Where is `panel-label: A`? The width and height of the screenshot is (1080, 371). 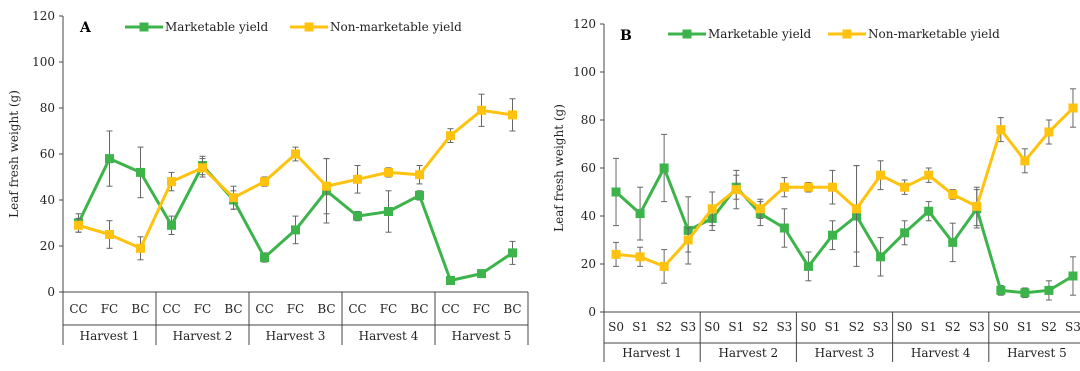 panel-label: A is located at coordinates (85, 28).